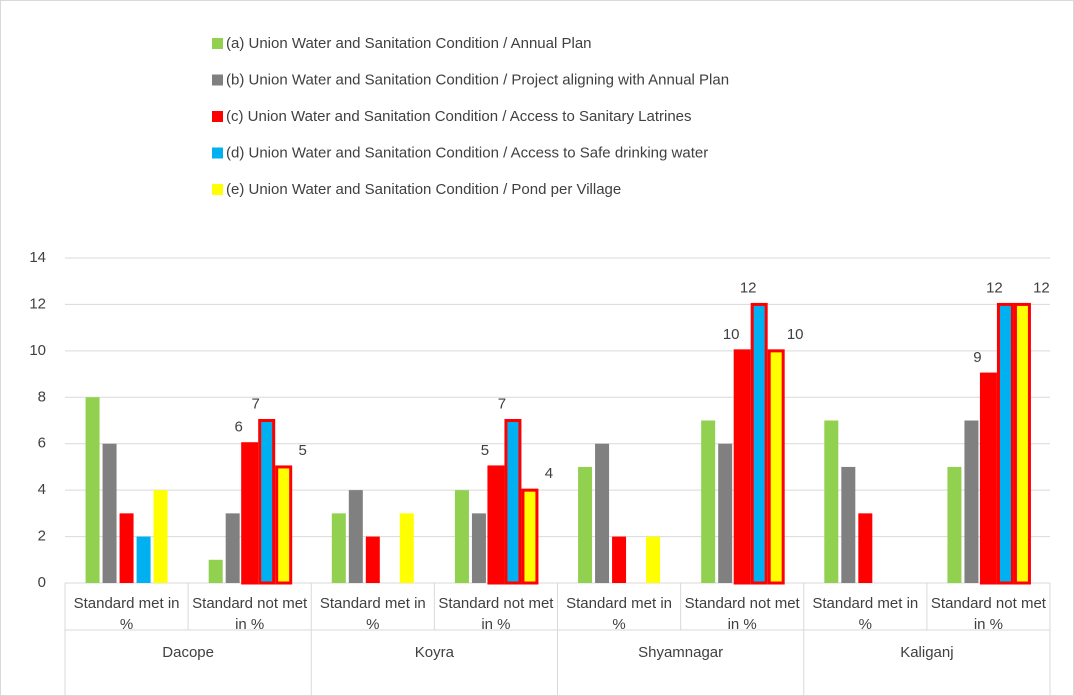 This screenshot has height=696, width=1074. I want to click on group-label: Koyra, so click(434, 652).